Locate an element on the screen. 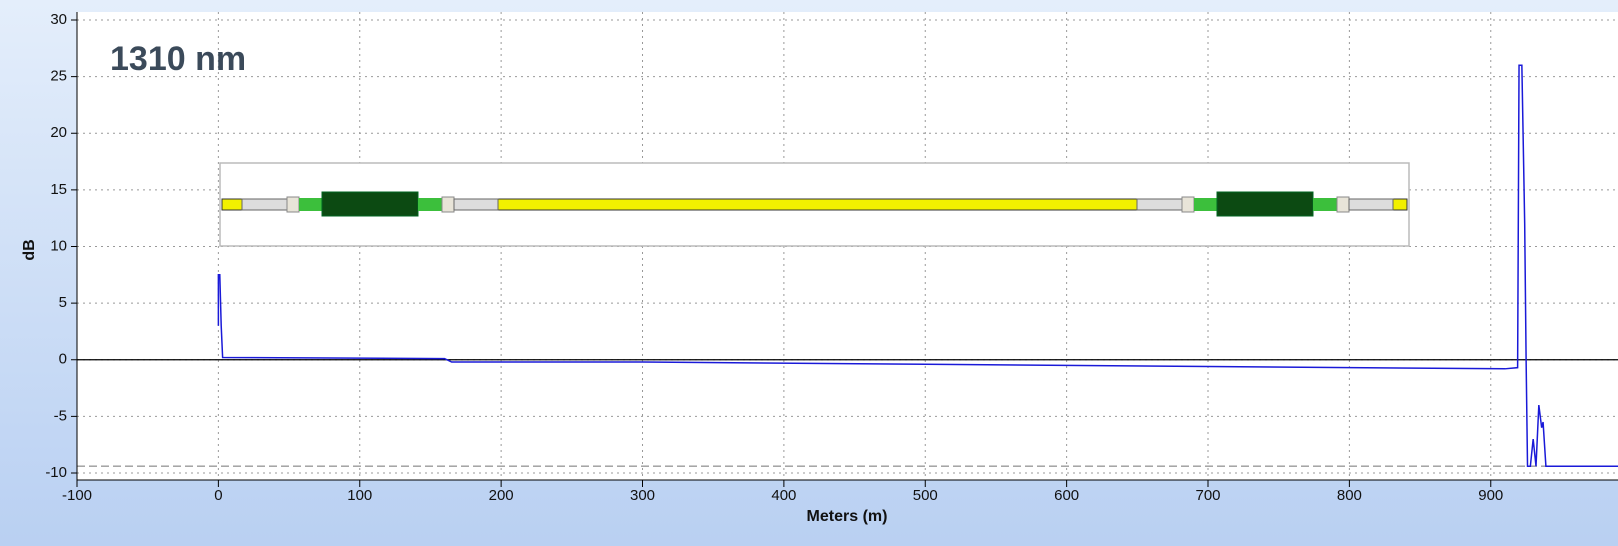  x-tick-label: 500 is located at coordinates (925, 495).